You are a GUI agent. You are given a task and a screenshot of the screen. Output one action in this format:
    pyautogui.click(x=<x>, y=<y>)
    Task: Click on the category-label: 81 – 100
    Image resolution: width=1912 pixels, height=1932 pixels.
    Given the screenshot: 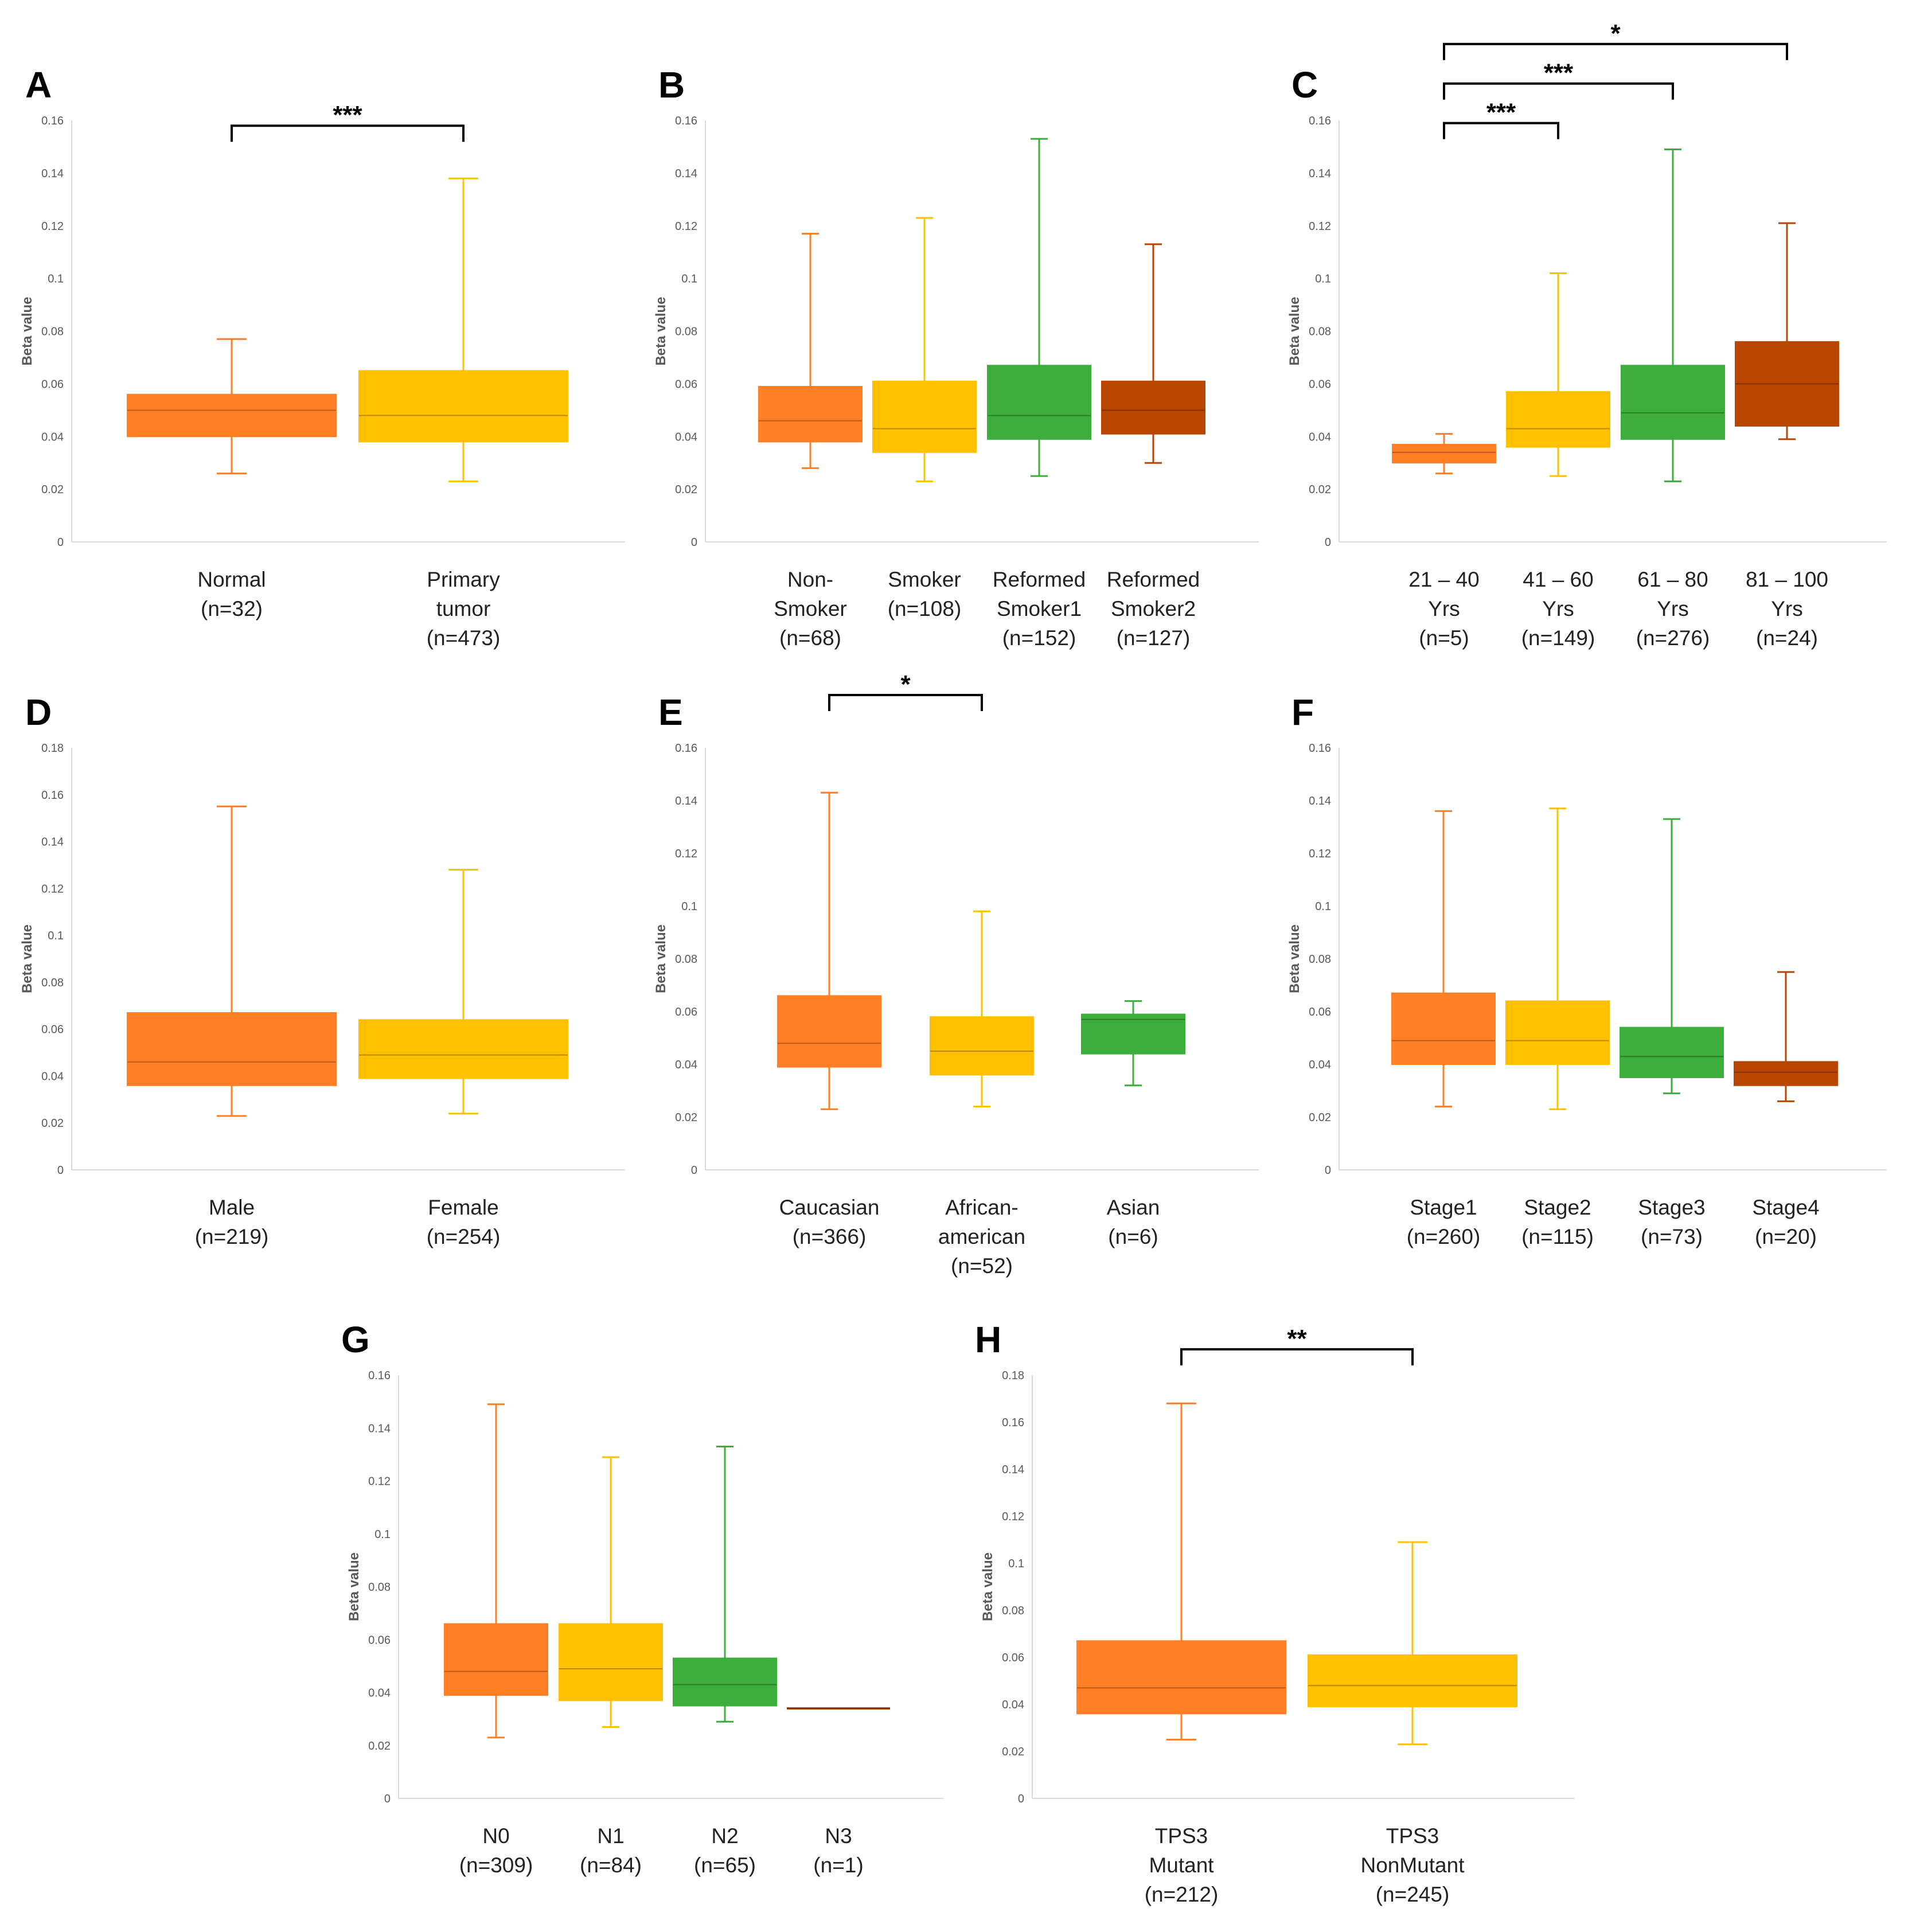 What is the action you would take?
    pyautogui.click(x=1787, y=580)
    